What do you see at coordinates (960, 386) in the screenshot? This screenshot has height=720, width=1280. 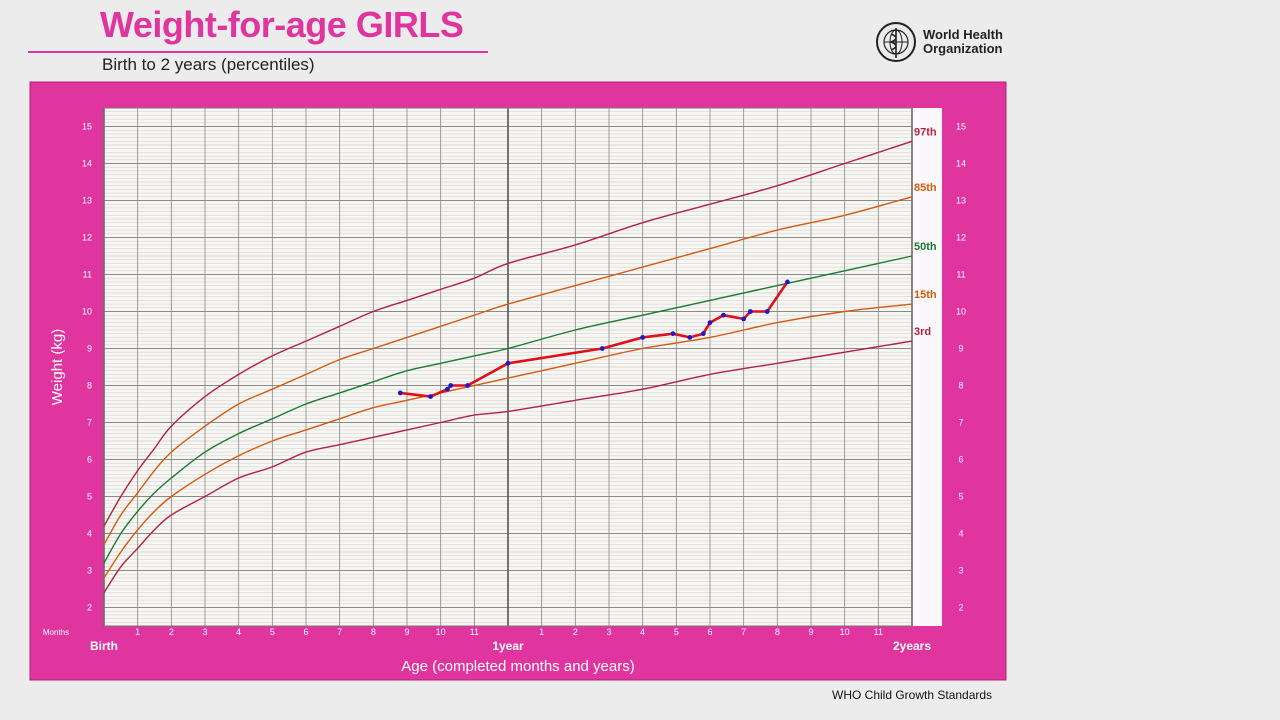 I see `y-tick-label-right: 8` at bounding box center [960, 386].